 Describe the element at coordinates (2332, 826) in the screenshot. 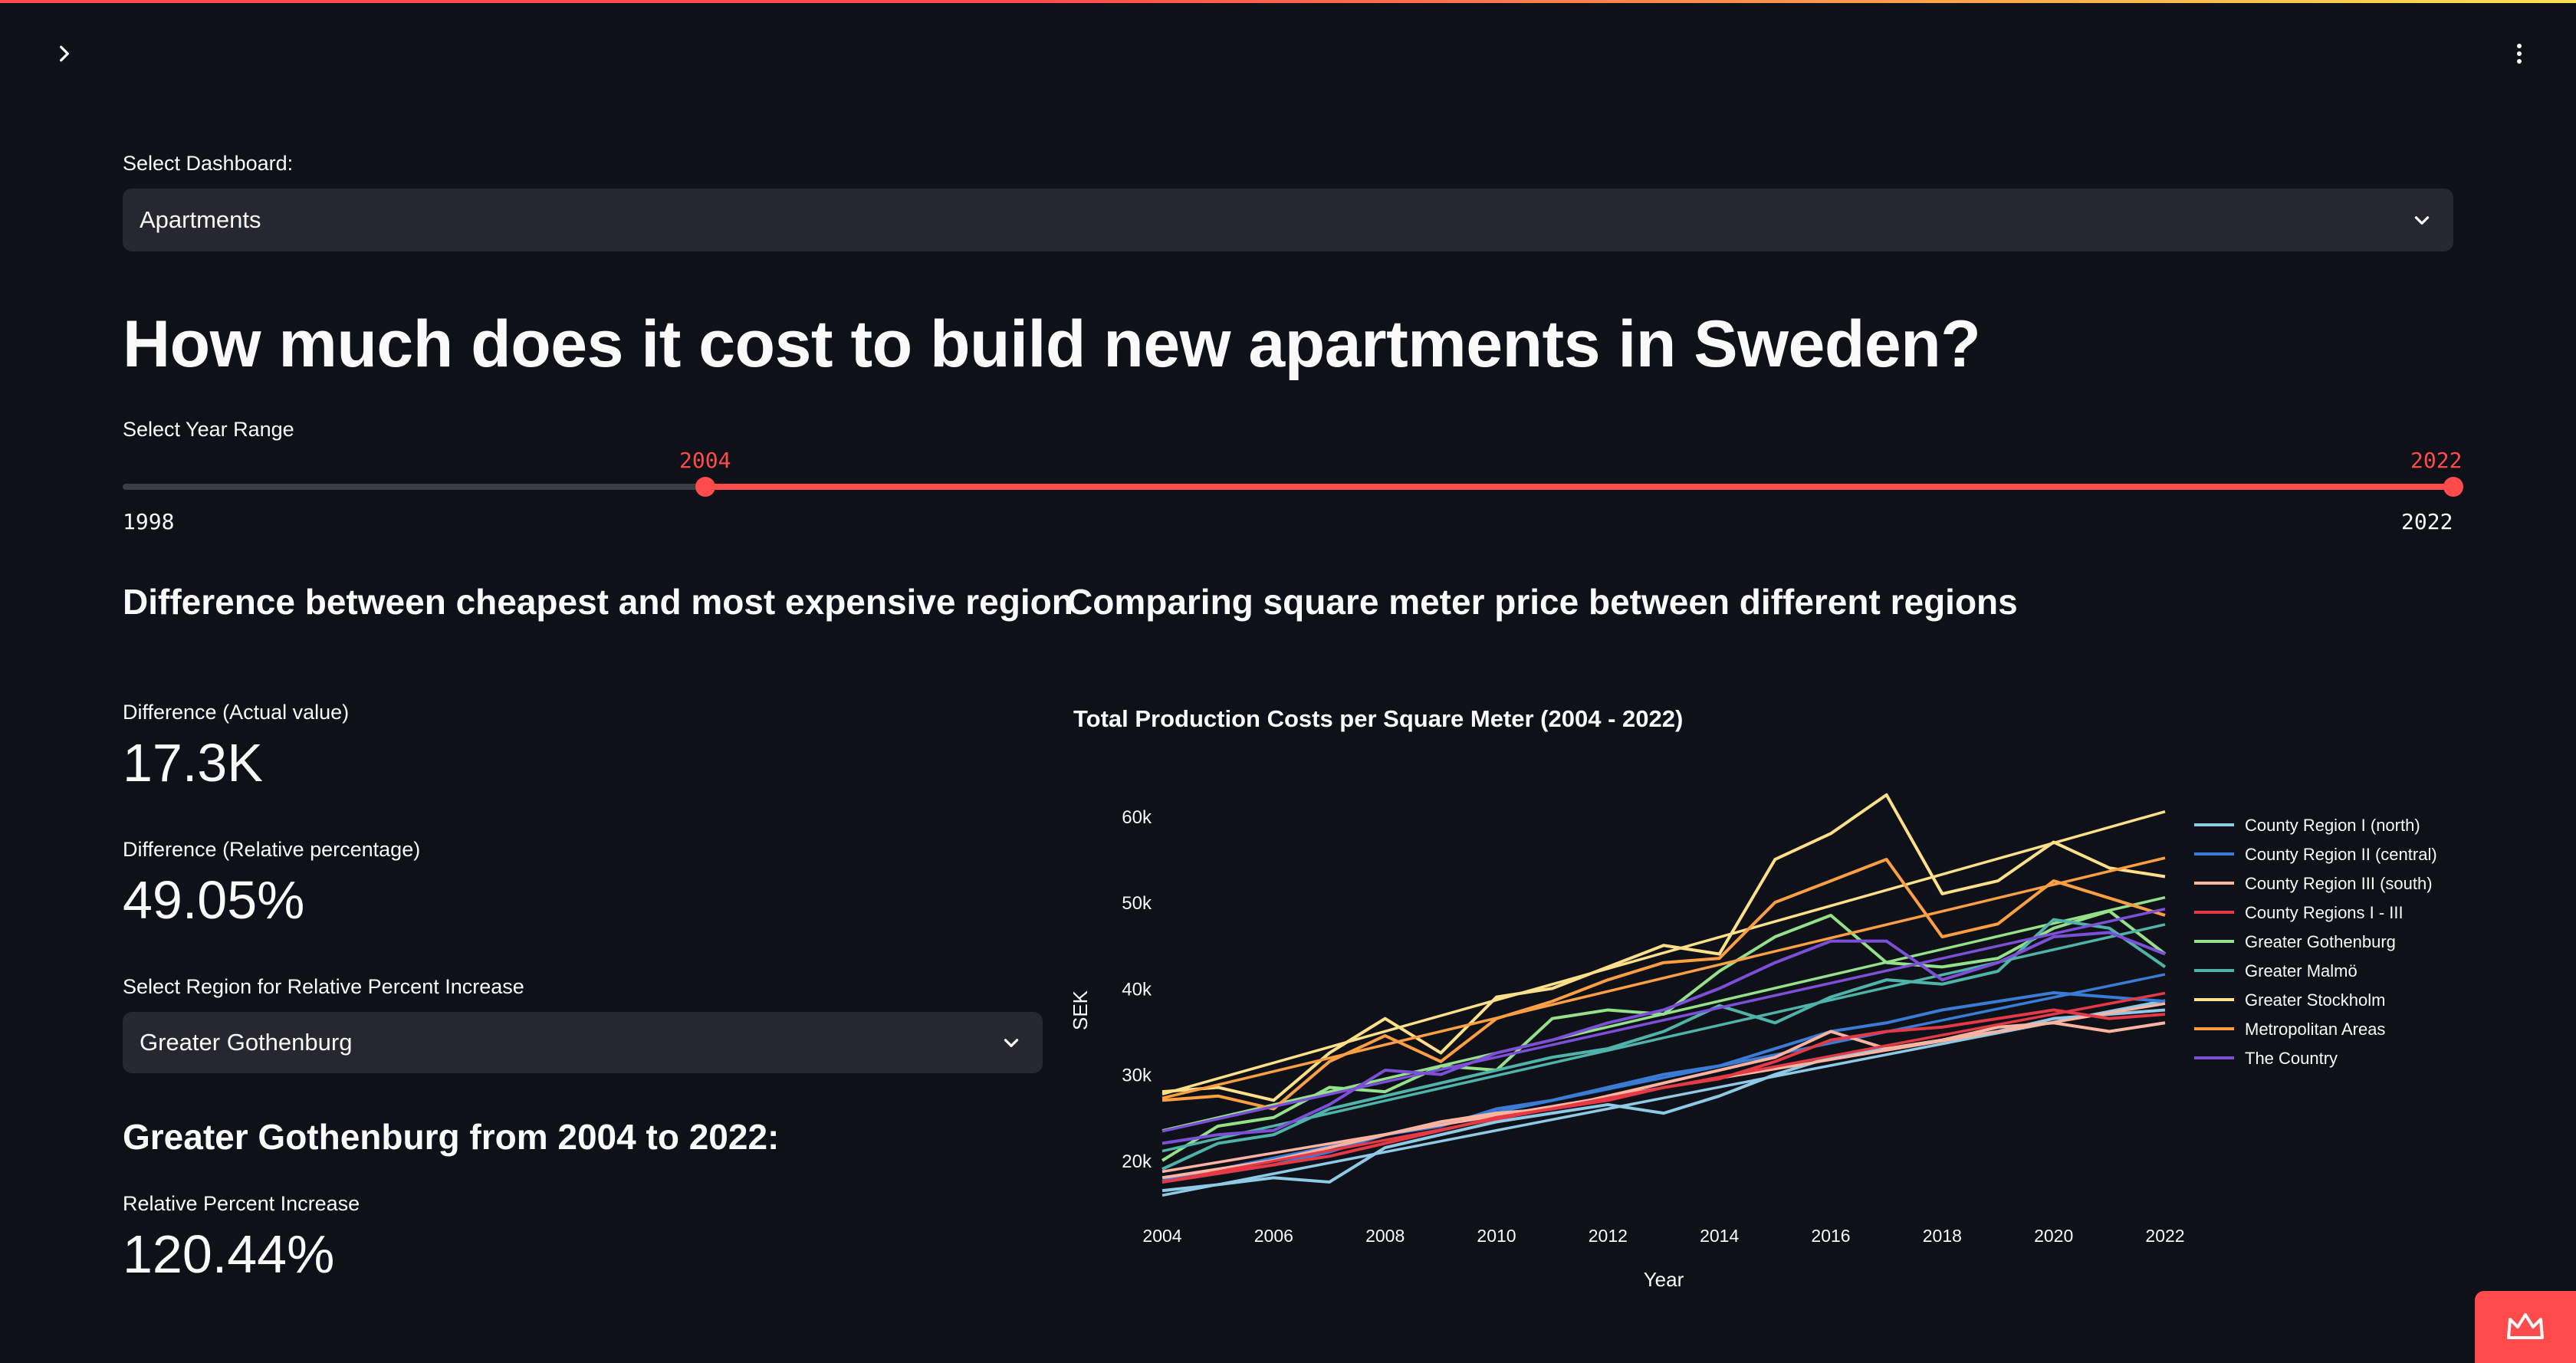

I see `legend-item: County Region I (north)` at that location.